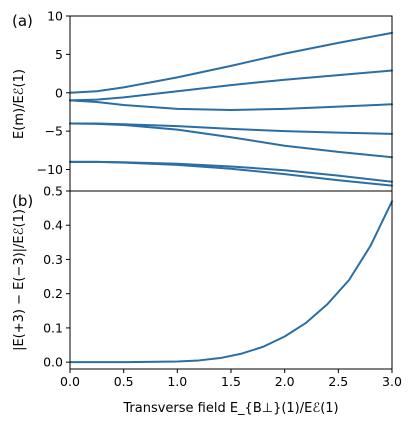 The image size is (415, 425). Describe the element at coordinates (59, 54) in the screenshot. I see `y-tick-label: 5` at that location.